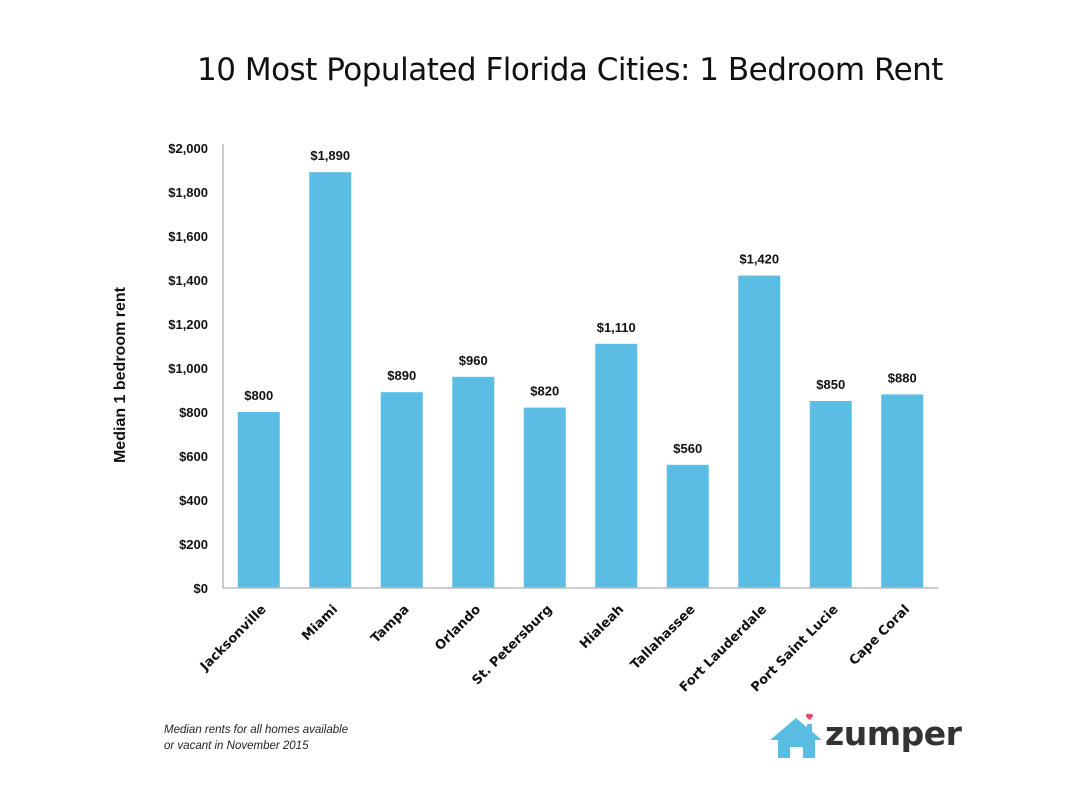  I want to click on data-label: $820, so click(544, 391).